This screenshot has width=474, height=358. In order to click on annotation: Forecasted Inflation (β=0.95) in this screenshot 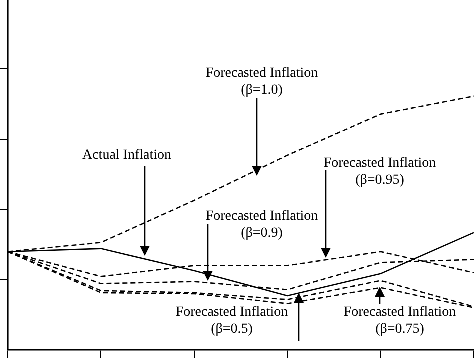, I will do `click(380, 172)`.